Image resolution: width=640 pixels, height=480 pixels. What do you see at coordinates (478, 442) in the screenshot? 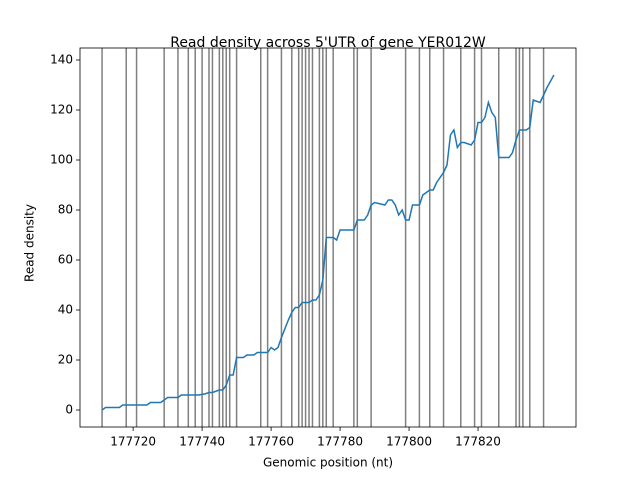
I see `x-tick-label: 177820` at bounding box center [478, 442].